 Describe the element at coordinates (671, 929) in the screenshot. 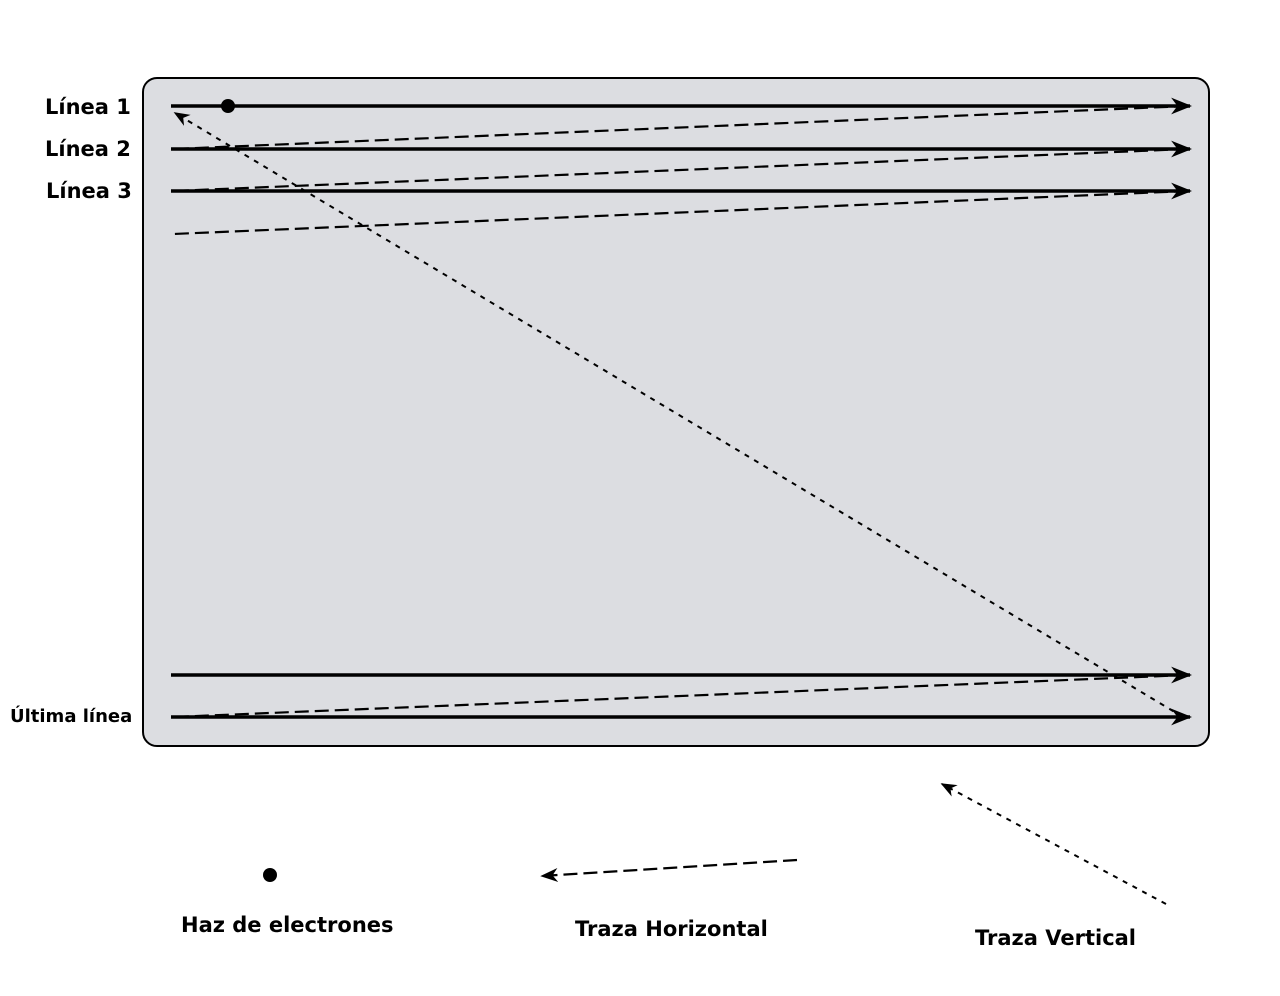

I see `legend-horizontal-trace-label: Traza Horizontal` at that location.